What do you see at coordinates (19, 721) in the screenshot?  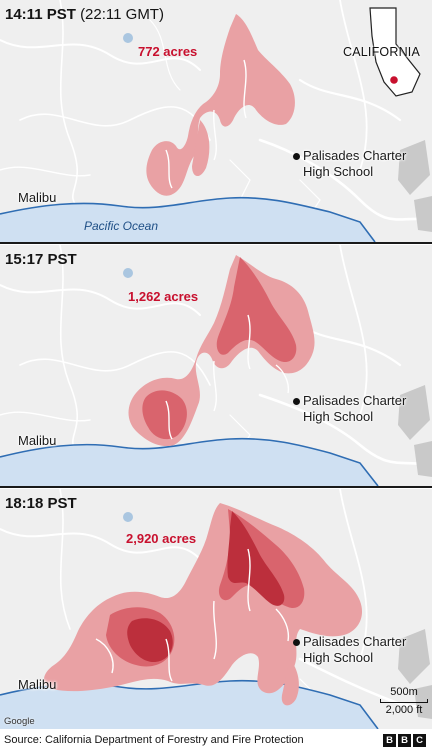 I see `google-attribution: Google` at bounding box center [19, 721].